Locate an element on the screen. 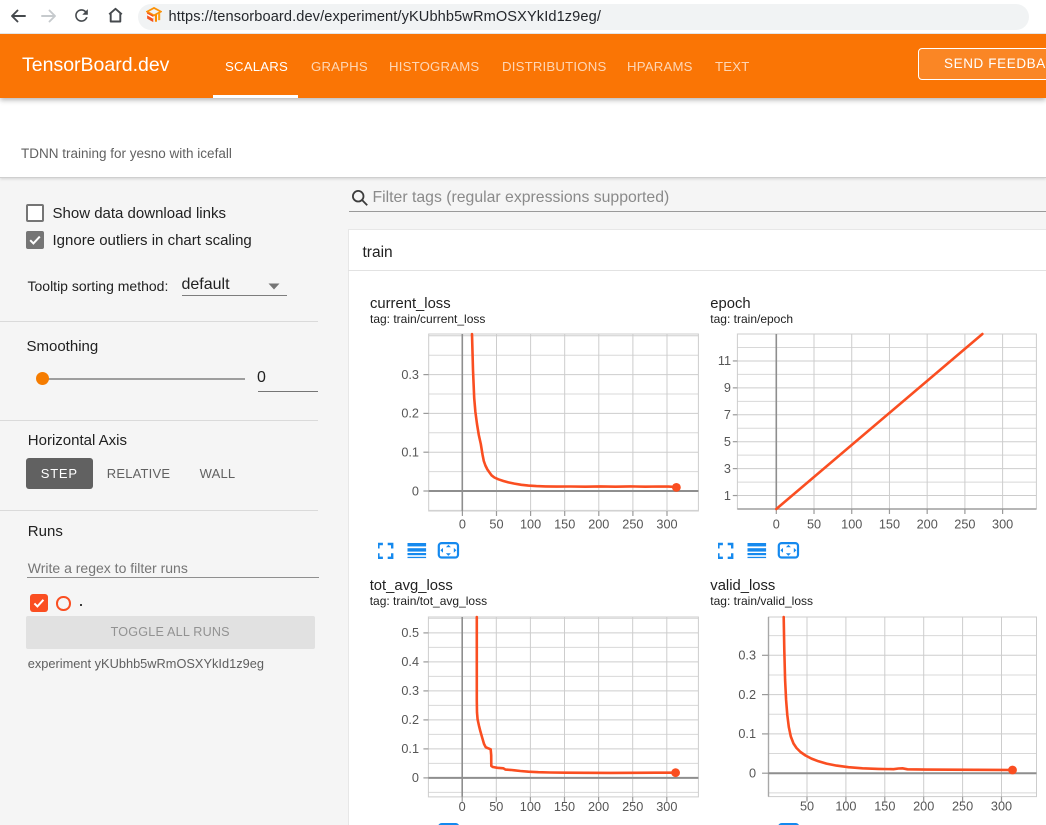 The width and height of the screenshot is (1046, 825). svg-text: 1 is located at coordinates (727, 496).